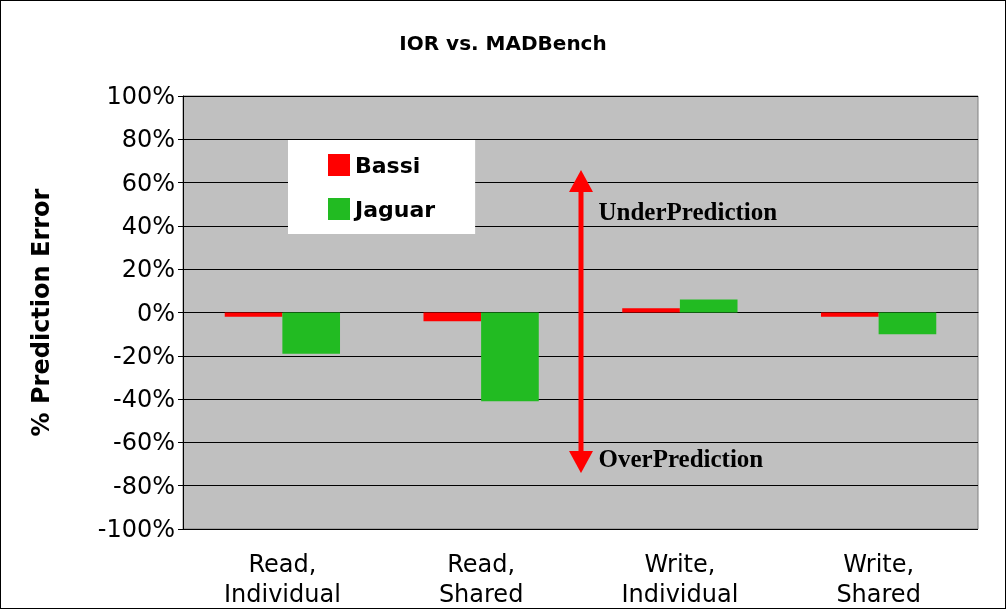 Image resolution: width=1006 pixels, height=609 pixels. I want to click on chart-title: IOR vs. MADBench, so click(503, 43).